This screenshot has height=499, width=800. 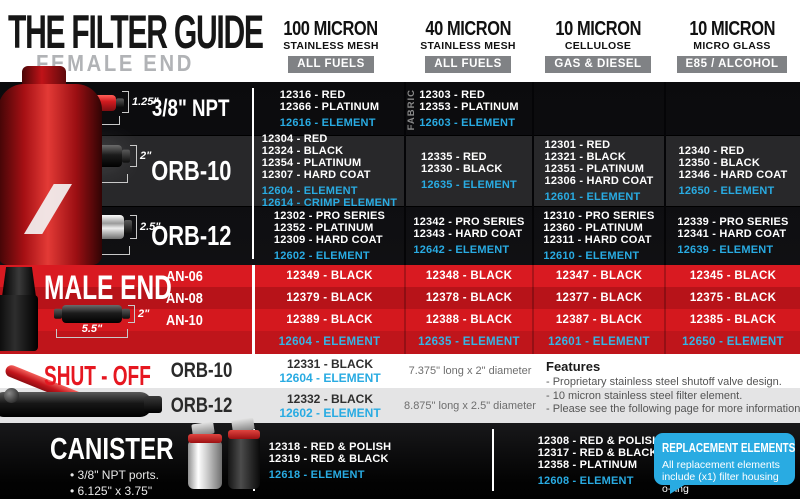 I want to click on element-number: 12610 - ELEMENT, so click(x=591, y=255).